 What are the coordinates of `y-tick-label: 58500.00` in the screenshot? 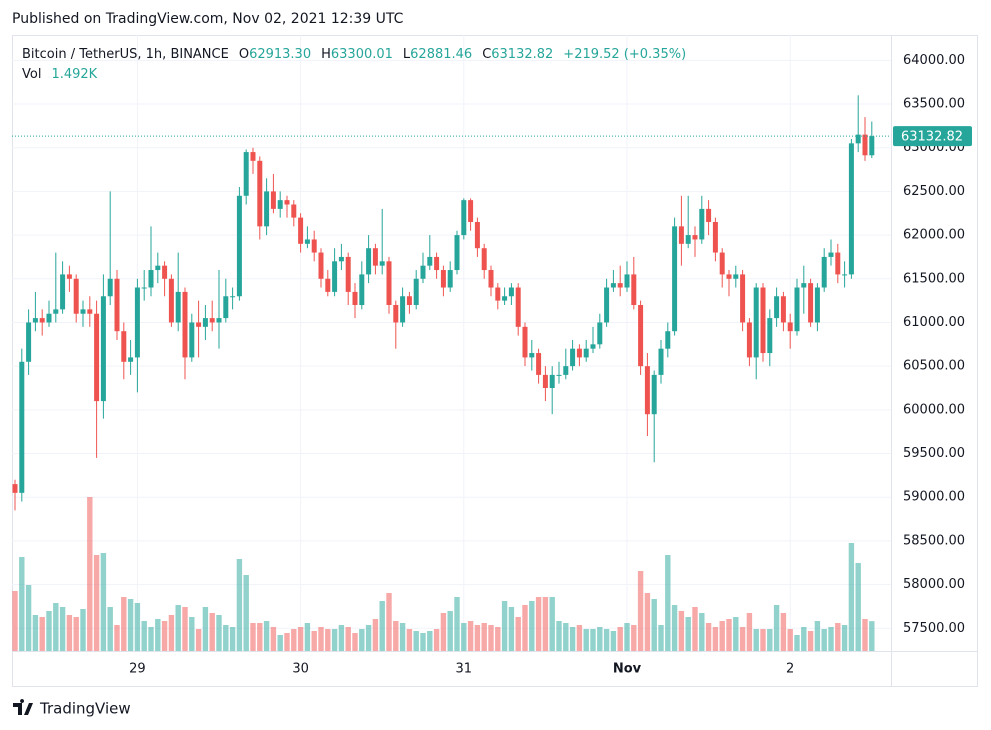 It's located at (934, 540).